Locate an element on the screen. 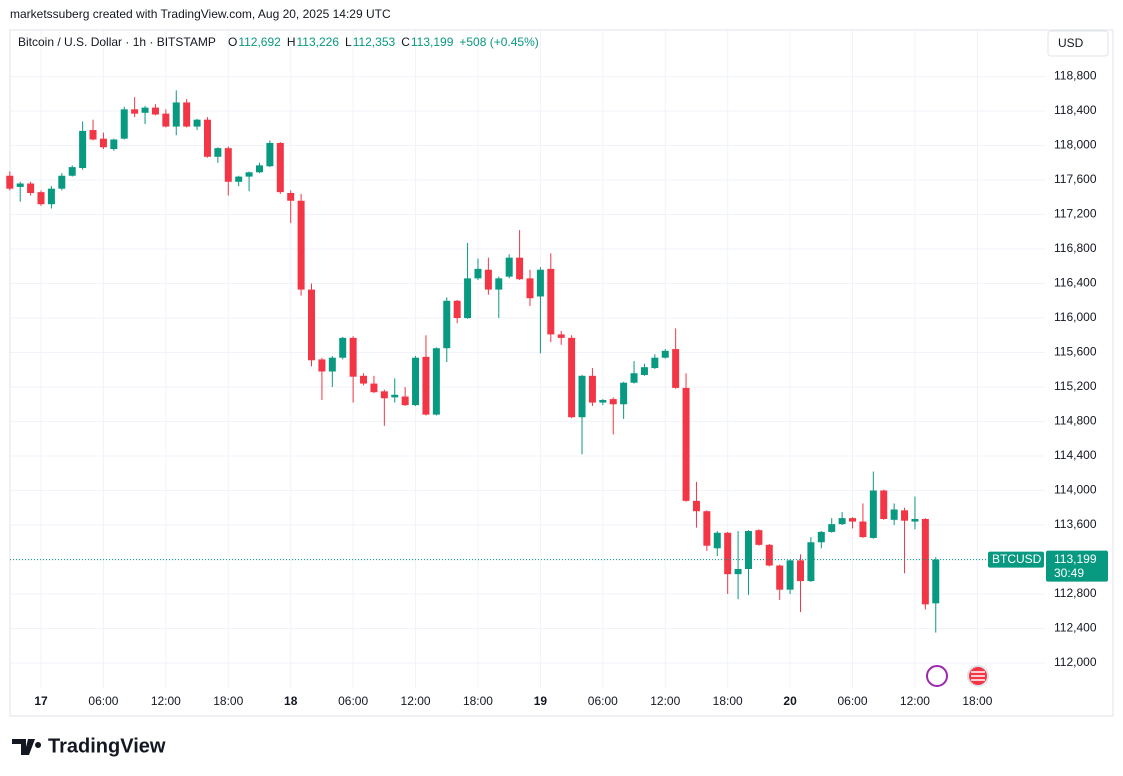 The width and height of the screenshot is (1123, 776). ohlc-key: L is located at coordinates (348, 42).